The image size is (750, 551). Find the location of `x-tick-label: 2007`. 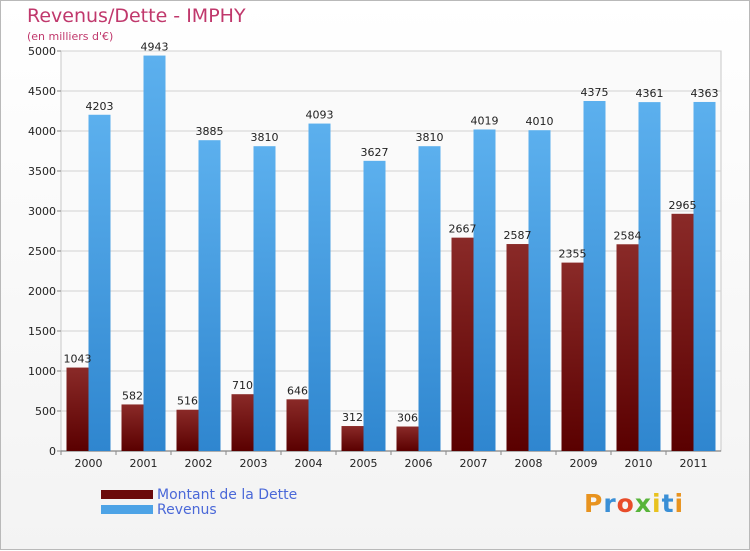

x-tick-label: 2007 is located at coordinates (474, 463).